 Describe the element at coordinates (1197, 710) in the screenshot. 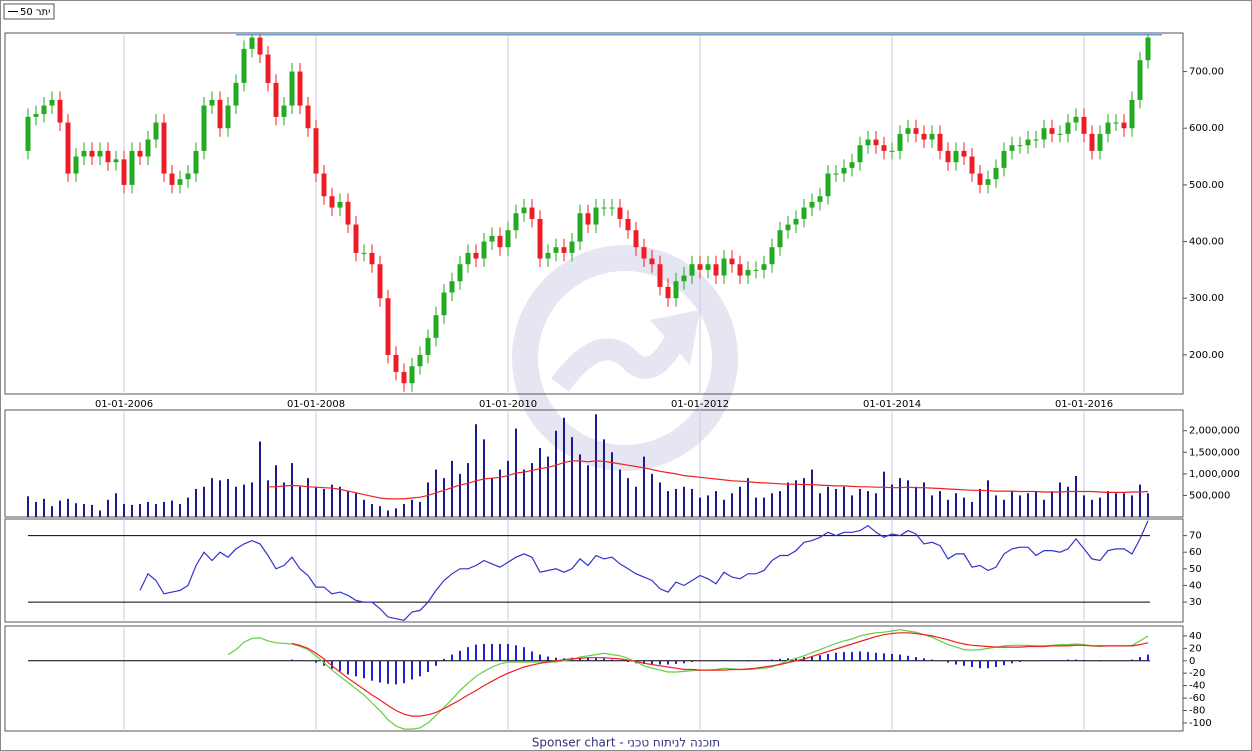

I see `y-tick-label: -80` at that location.